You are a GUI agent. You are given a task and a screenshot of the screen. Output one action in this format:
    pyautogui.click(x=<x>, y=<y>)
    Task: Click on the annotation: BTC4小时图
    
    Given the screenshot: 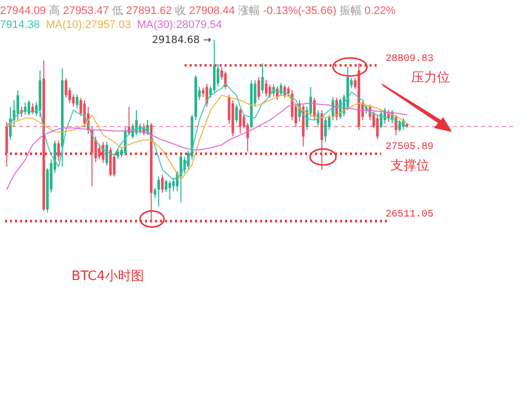 What is the action you would take?
    pyautogui.click(x=108, y=276)
    